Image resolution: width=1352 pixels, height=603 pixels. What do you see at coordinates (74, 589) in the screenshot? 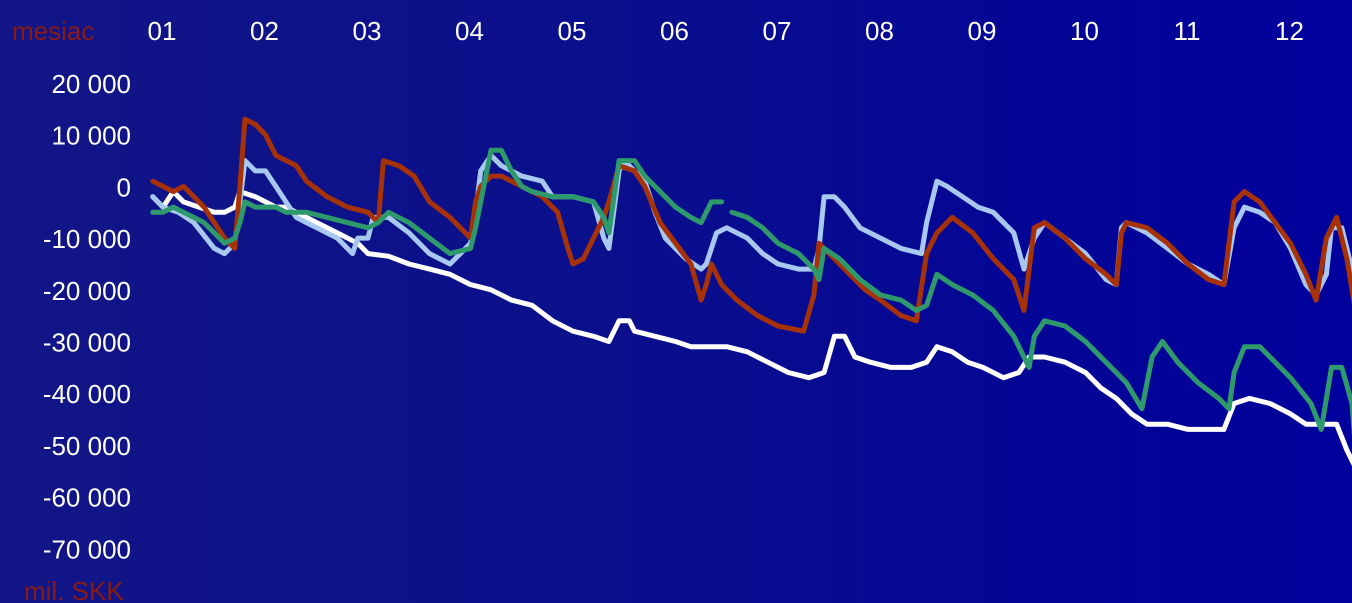
I see `y-axis-label: mil. SKK` at bounding box center [74, 589].